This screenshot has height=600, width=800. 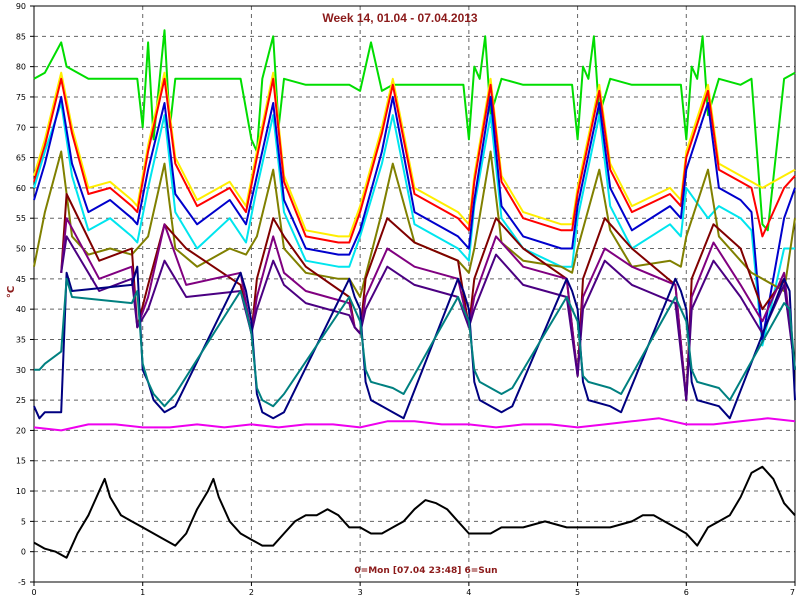 I want to click on y-tick-label: 5, so click(x=23, y=521).